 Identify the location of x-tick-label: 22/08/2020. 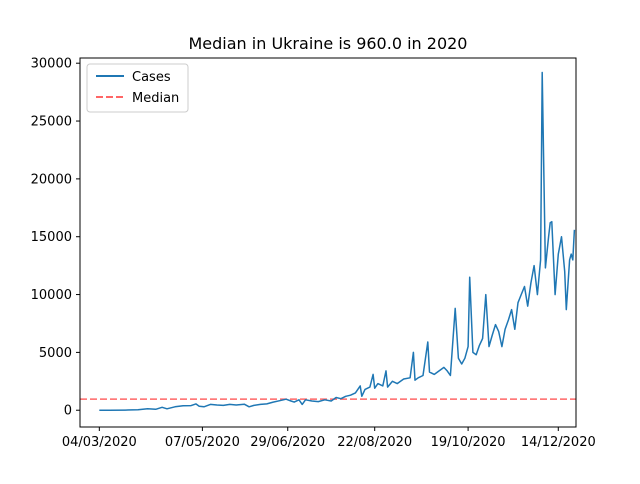
(374, 442).